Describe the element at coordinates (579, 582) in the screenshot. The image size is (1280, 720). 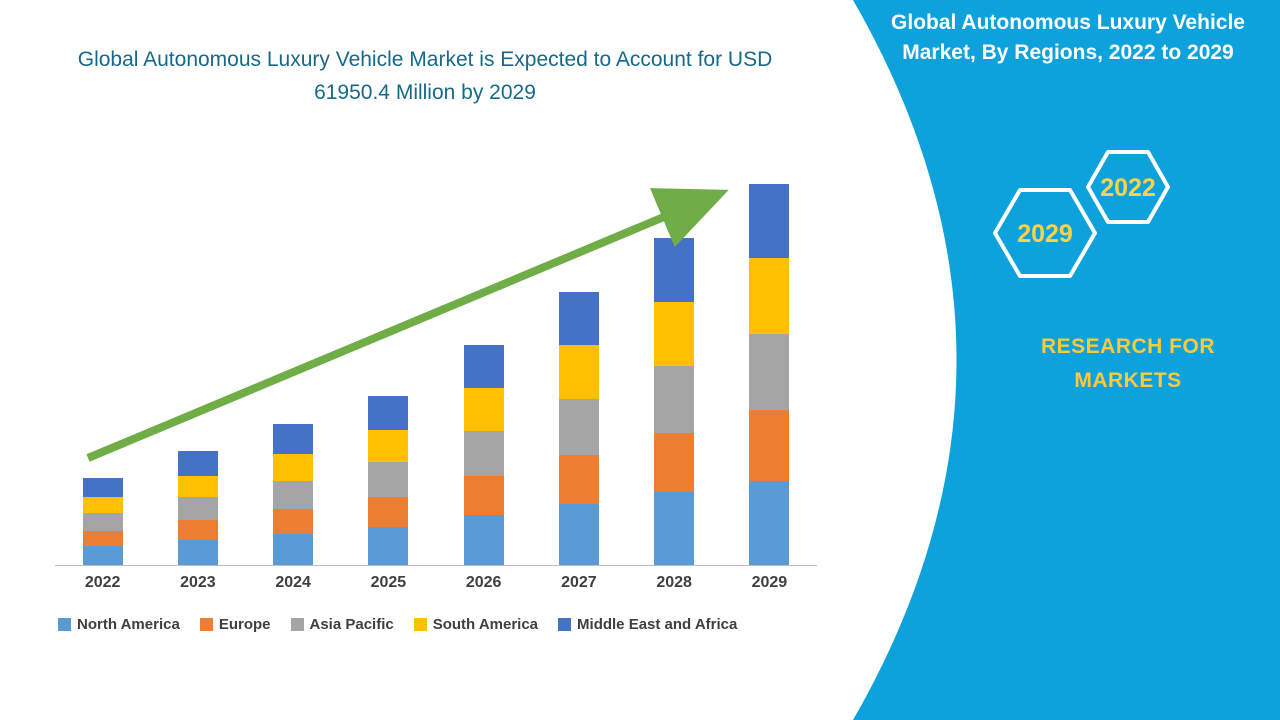
I see `x-tick-2027: 2027` at that location.